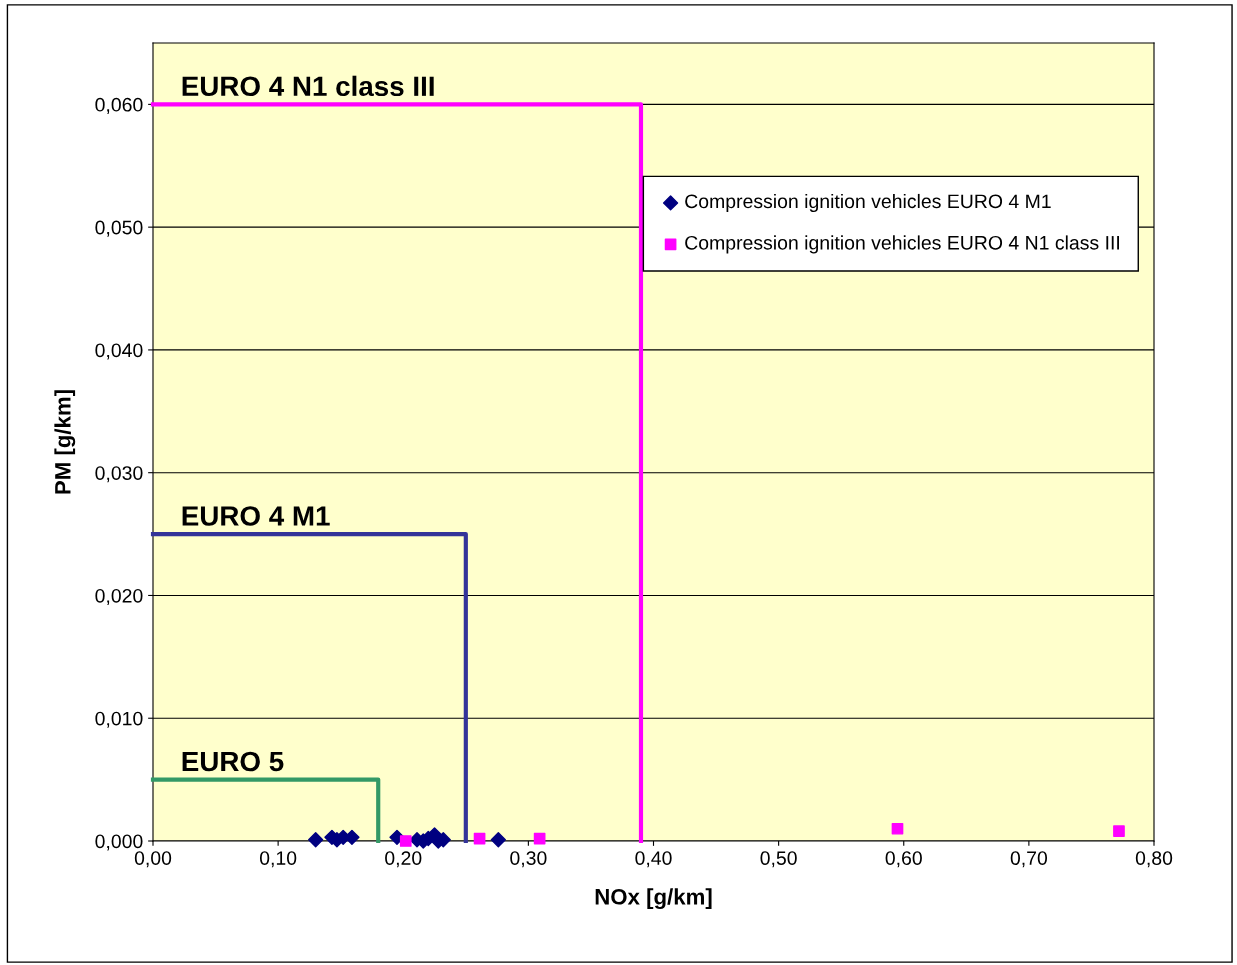 This screenshot has height=965, width=1237. I want to click on y-axis-title: PM [g/km], so click(65, 442).